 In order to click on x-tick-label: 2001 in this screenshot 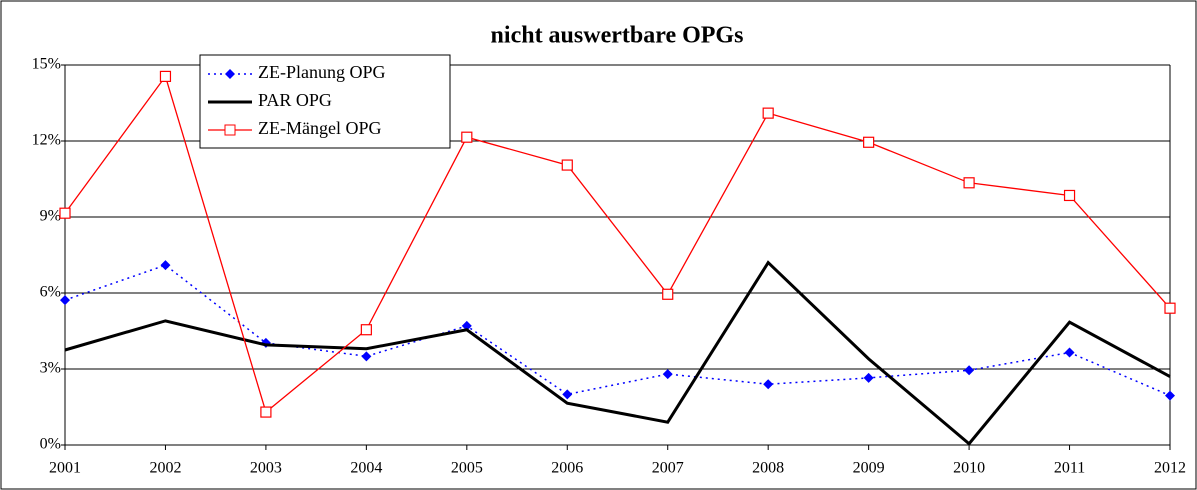, I will do `click(65, 468)`.